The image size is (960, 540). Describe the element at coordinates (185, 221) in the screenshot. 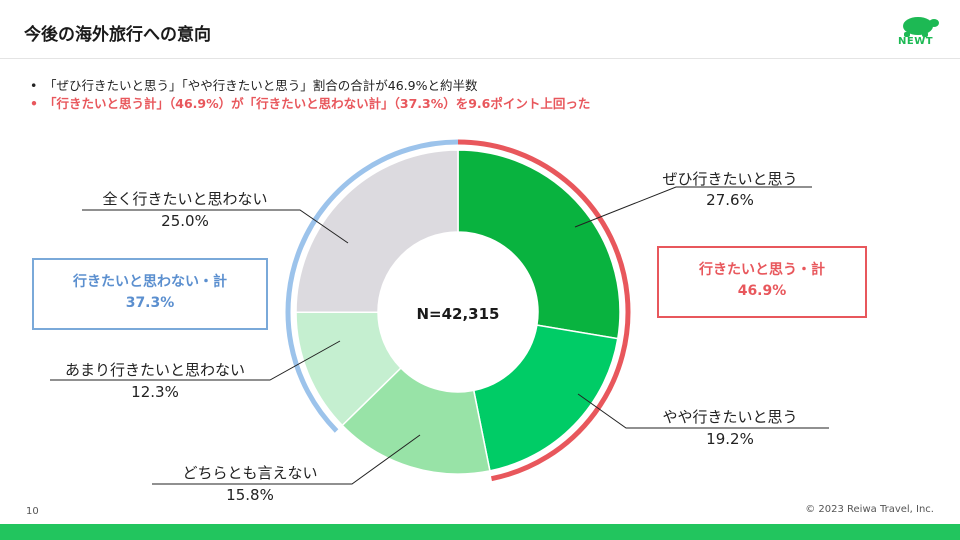

I see `value-label-5: 25.0%` at that location.